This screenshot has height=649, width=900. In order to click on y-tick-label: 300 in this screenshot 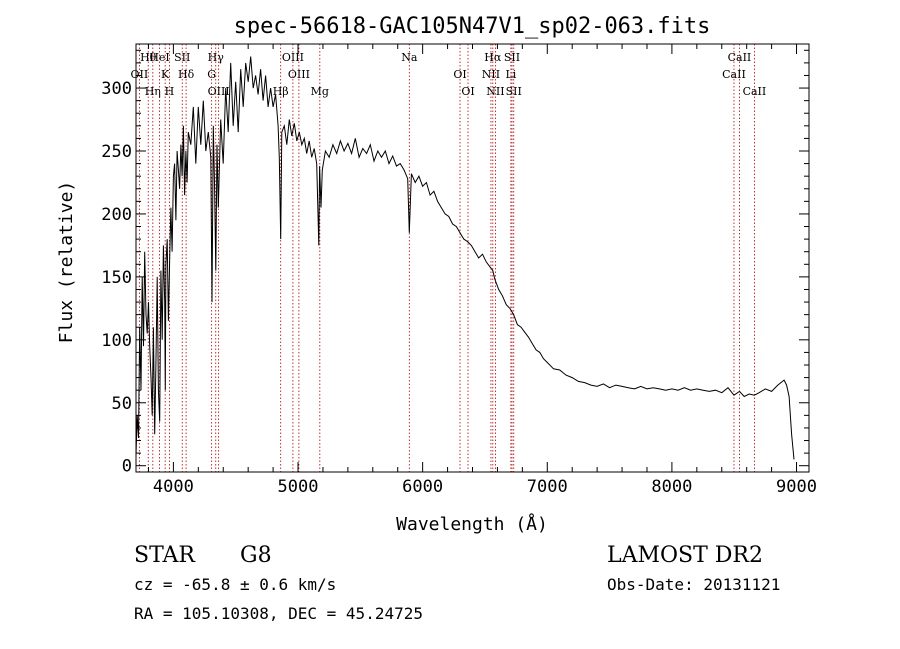, I will do `click(116, 89)`.